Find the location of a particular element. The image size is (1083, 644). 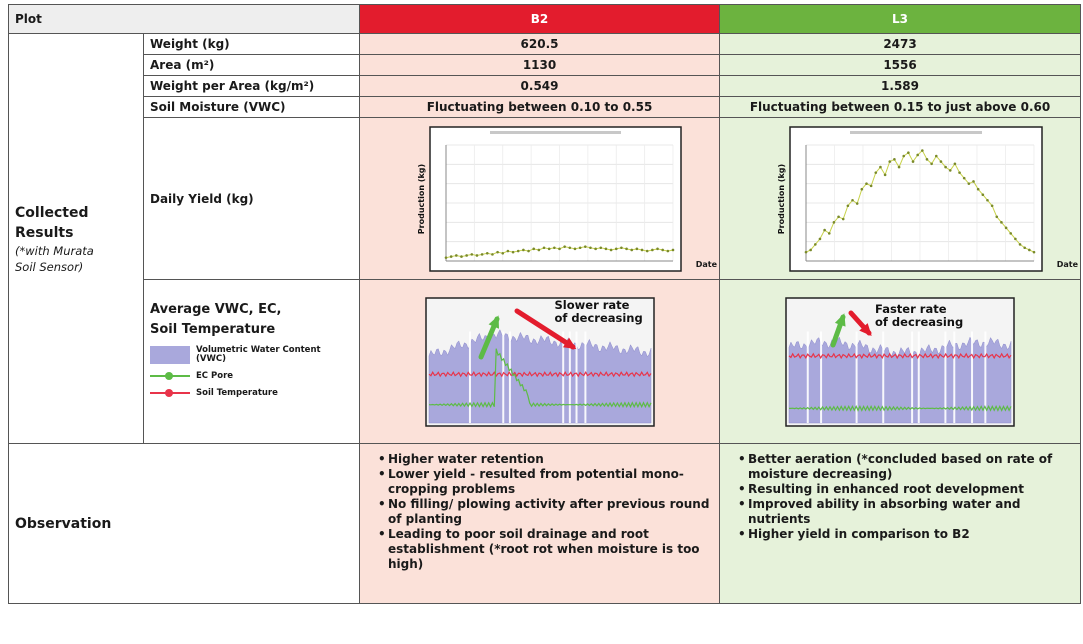

b2-annotation: Slower rate of decreasing is located at coordinates (598, 311).